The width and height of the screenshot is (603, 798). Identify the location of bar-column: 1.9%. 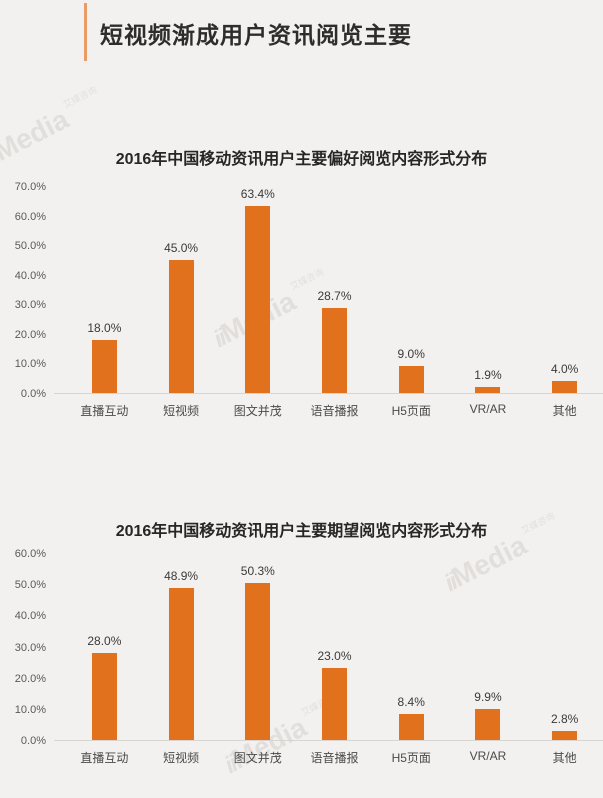
(488, 380).